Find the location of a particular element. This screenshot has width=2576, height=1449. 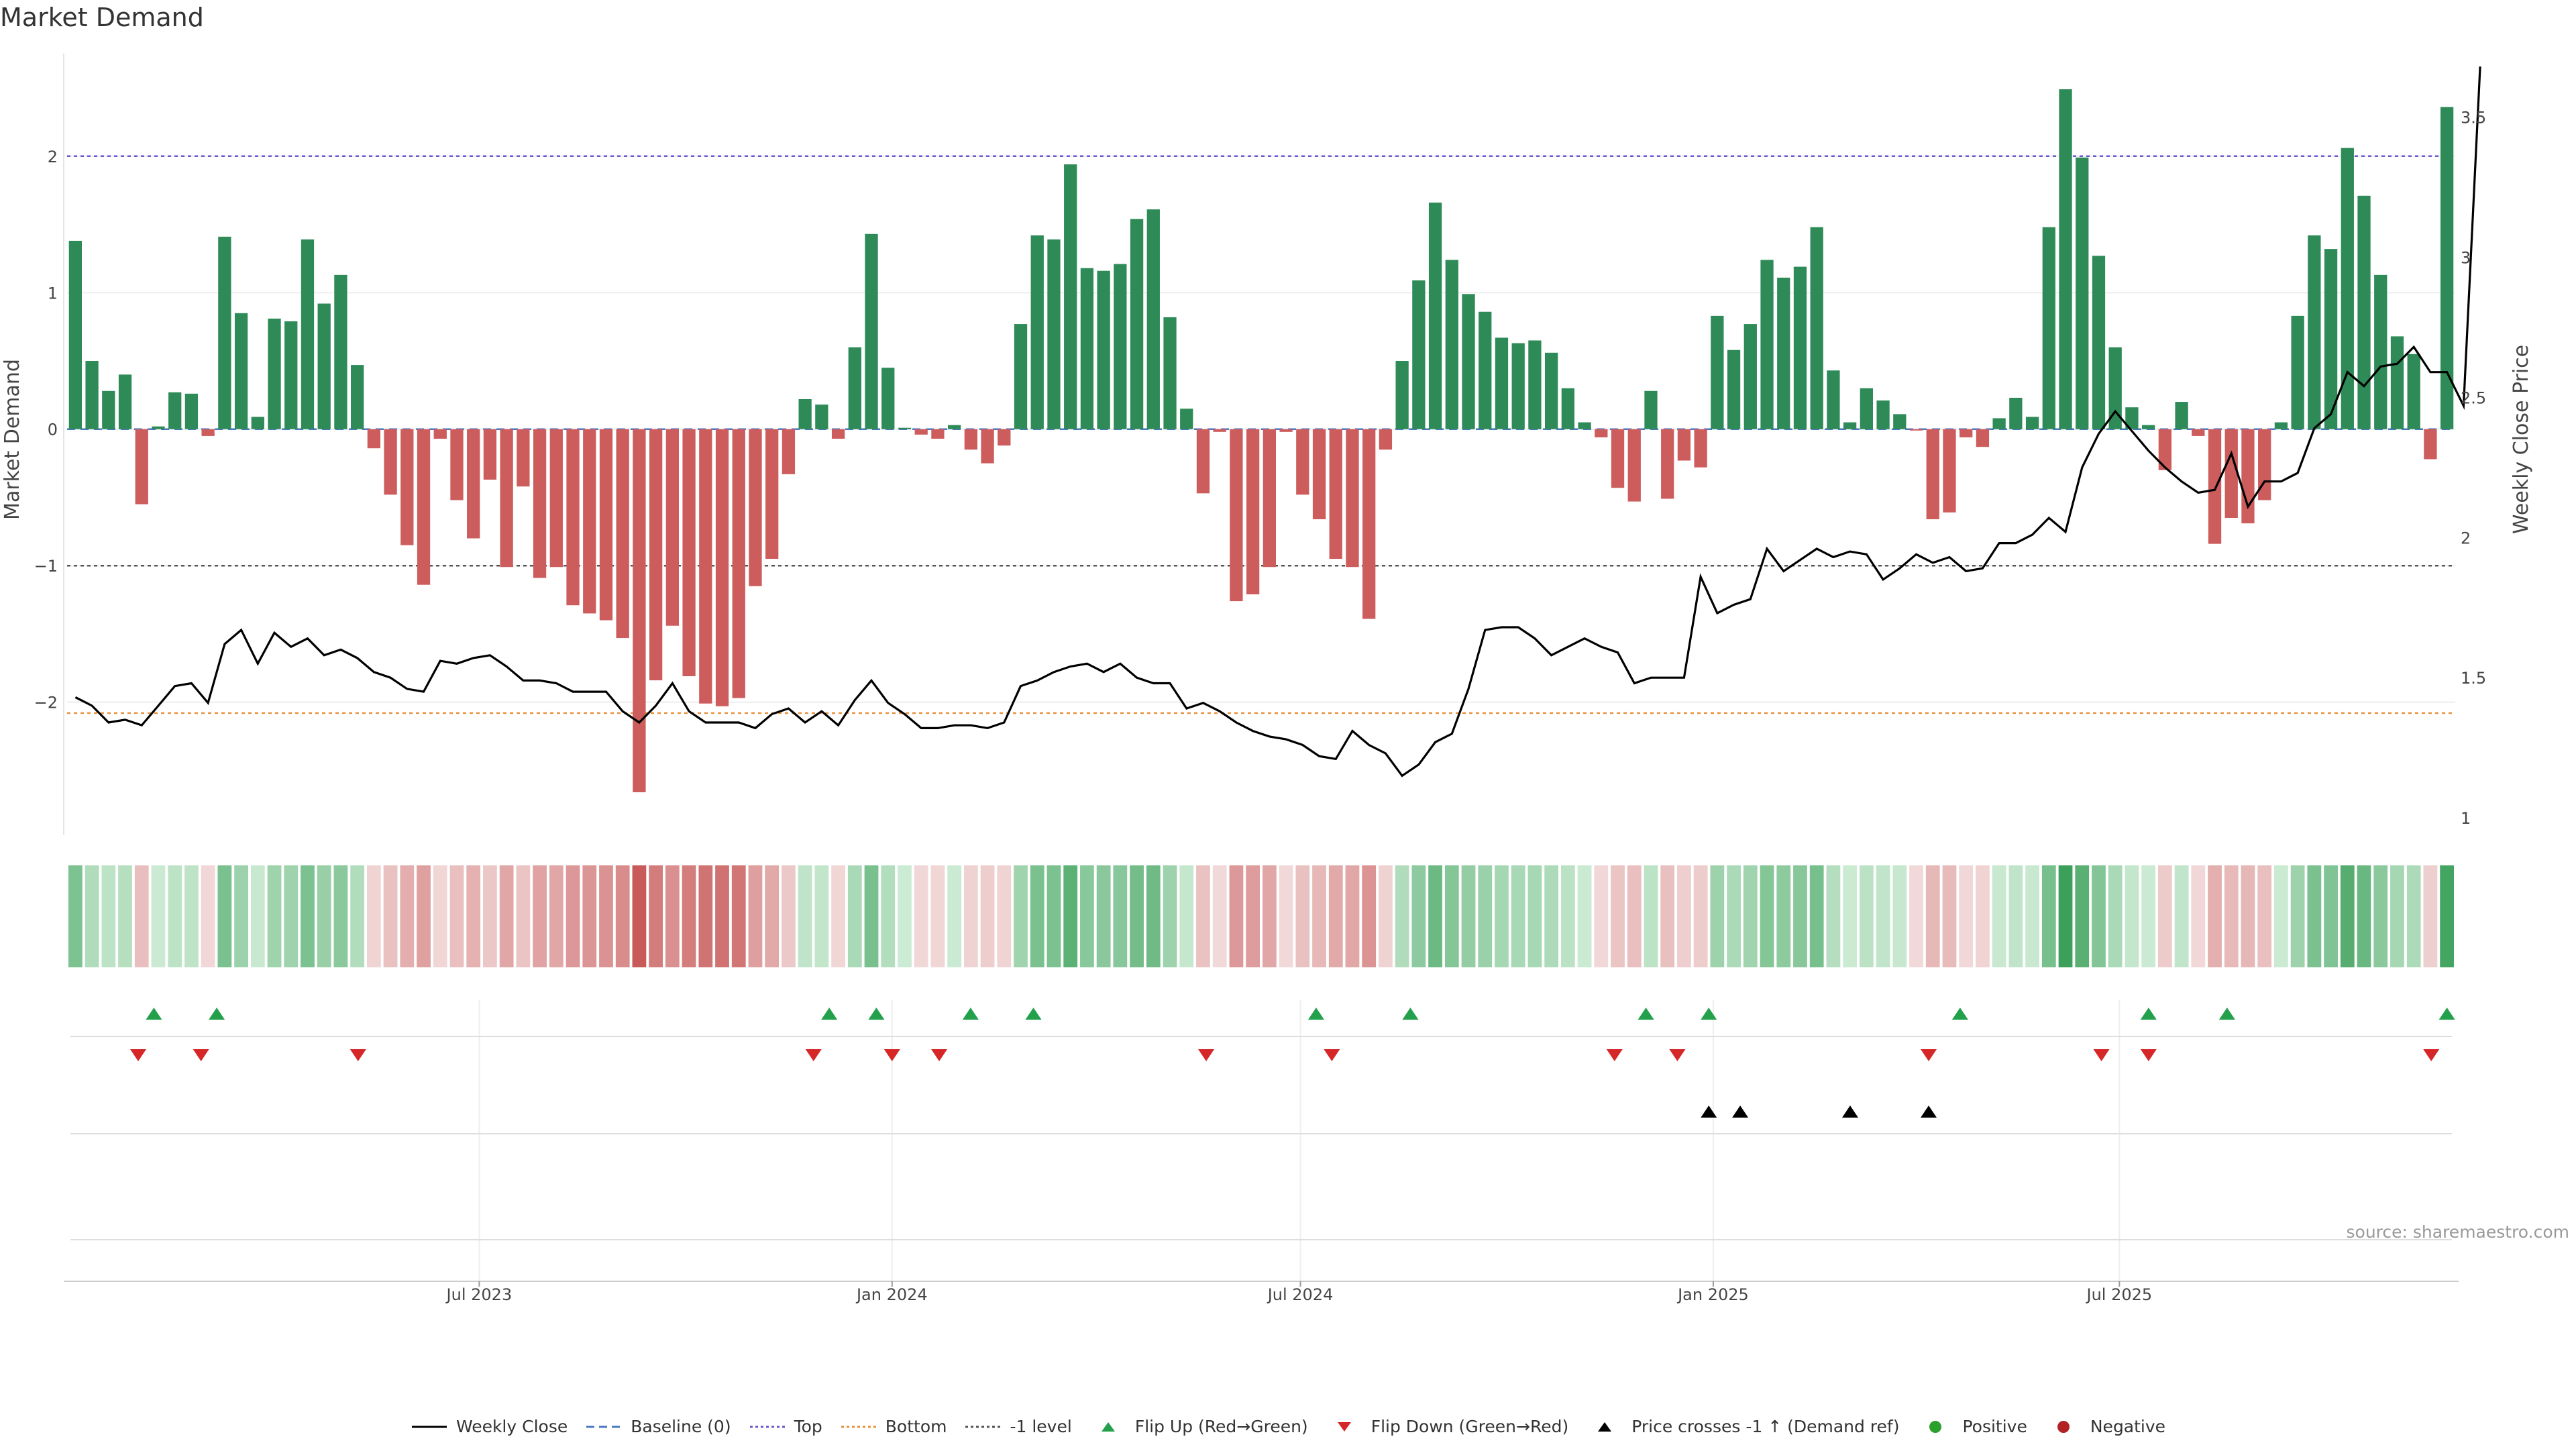

y-tick-label: −2 is located at coordinates (46, 703).